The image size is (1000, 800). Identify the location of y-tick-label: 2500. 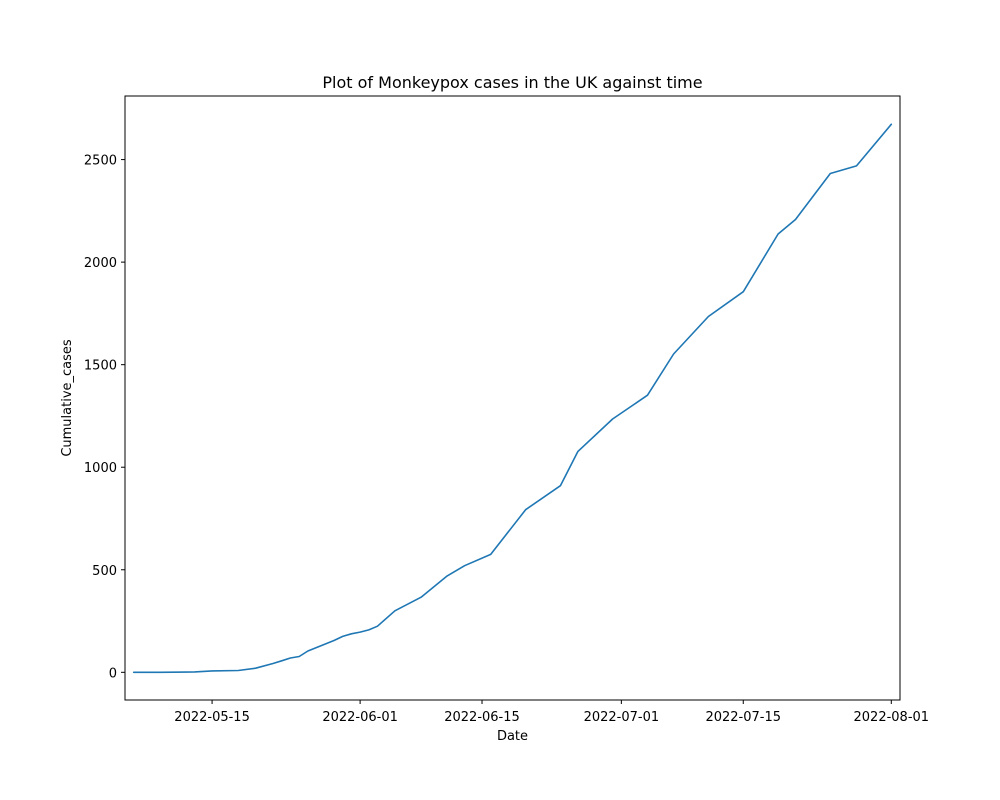
(100, 161).